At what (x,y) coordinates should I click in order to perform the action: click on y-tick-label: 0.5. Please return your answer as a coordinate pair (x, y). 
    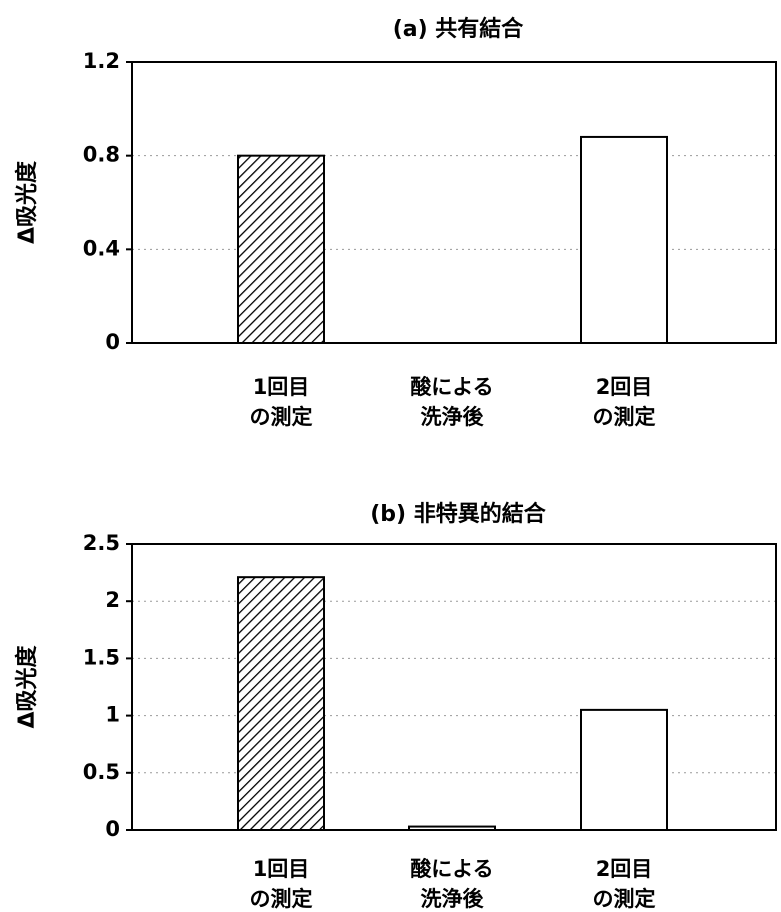
    Looking at the image, I should click on (101, 772).